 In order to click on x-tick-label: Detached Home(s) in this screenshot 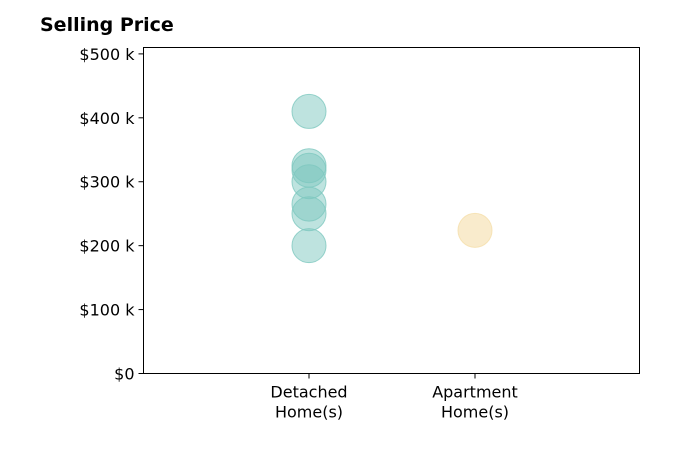, I will do `click(308, 402)`.